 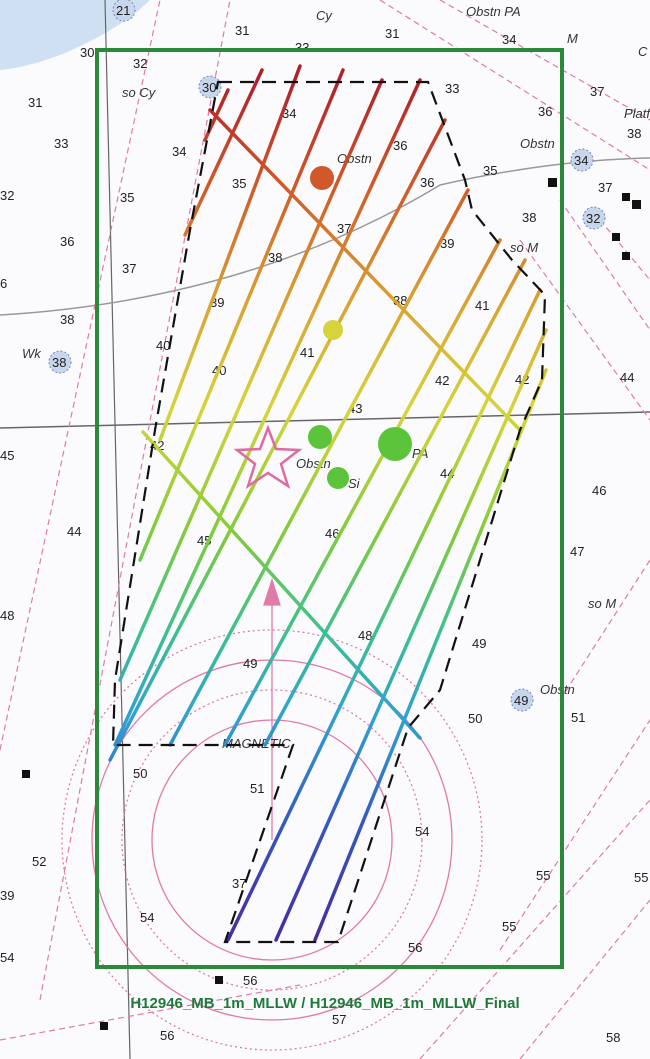 What do you see at coordinates (75, 35) in the screenshot?
I see `land-area` at bounding box center [75, 35].